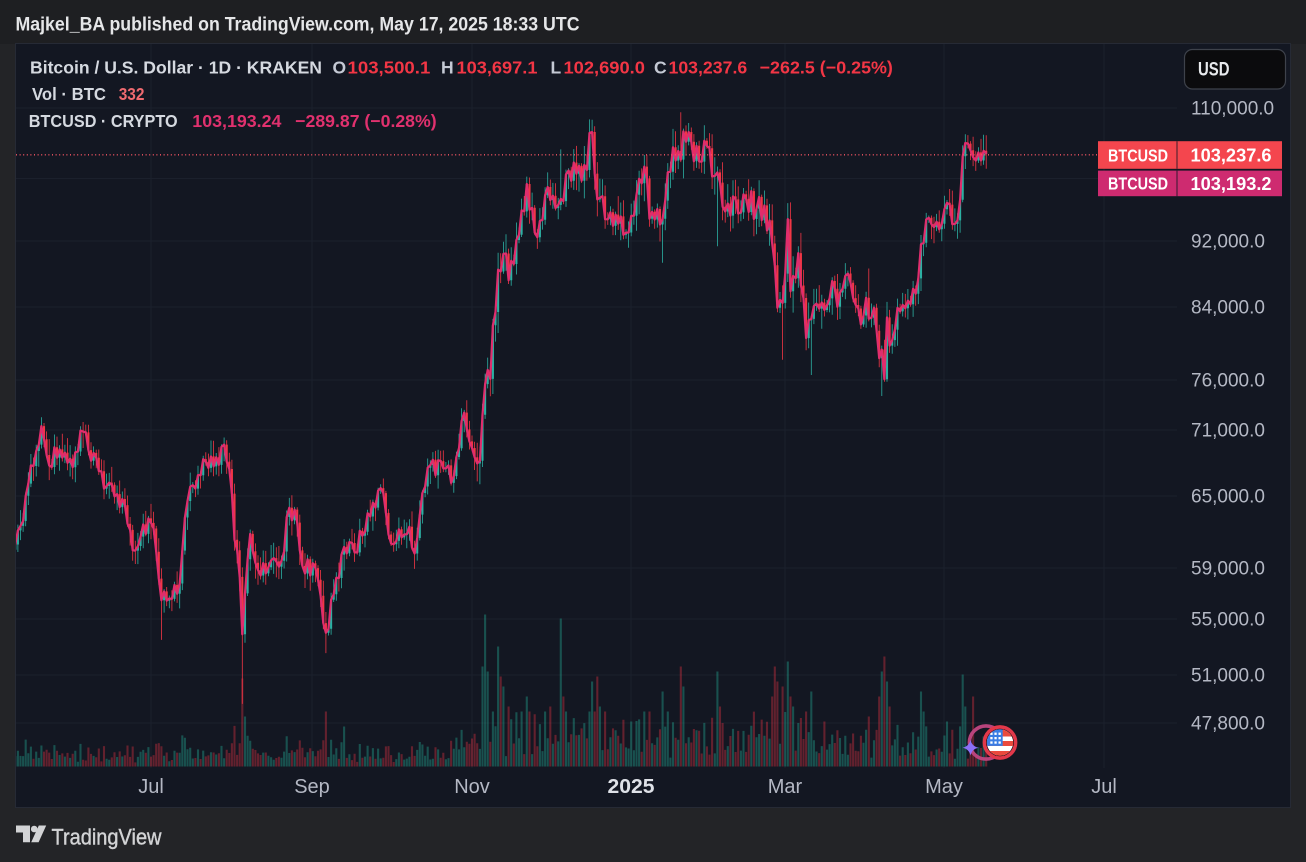 The image size is (1306, 862). I want to click on svg-text: TradingView, so click(107, 836).